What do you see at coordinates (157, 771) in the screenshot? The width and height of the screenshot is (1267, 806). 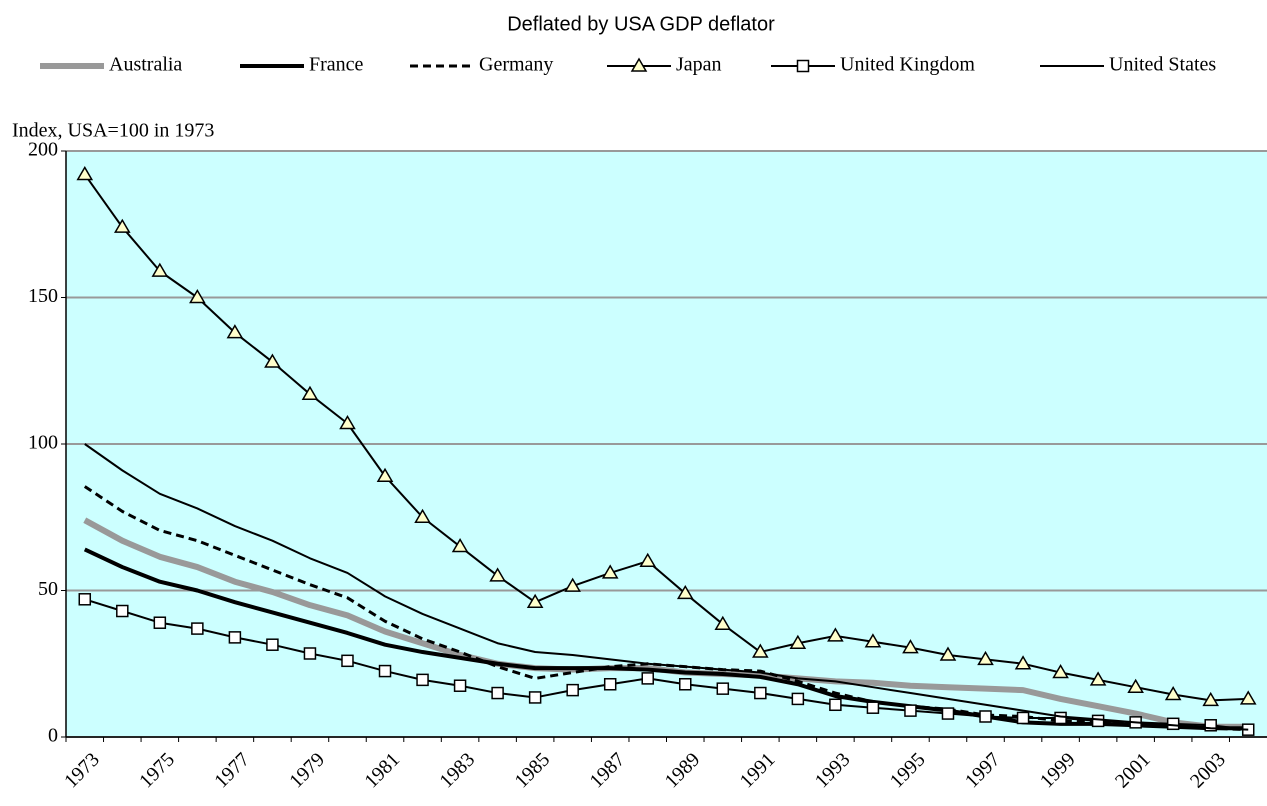 I see `x-tick-label: 1975` at bounding box center [157, 771].